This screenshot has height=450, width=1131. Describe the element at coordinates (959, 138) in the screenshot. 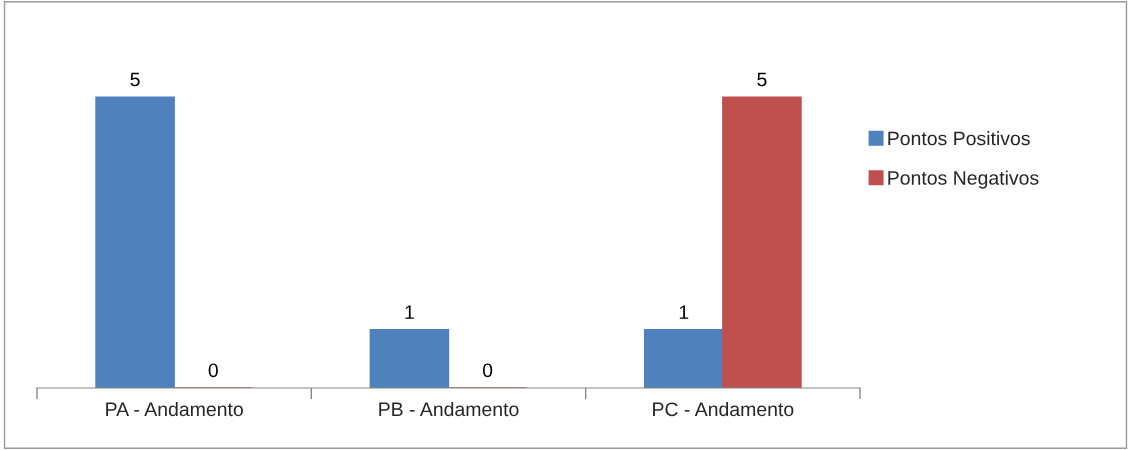

I see `legend-label: Pontos Positivos` at that location.